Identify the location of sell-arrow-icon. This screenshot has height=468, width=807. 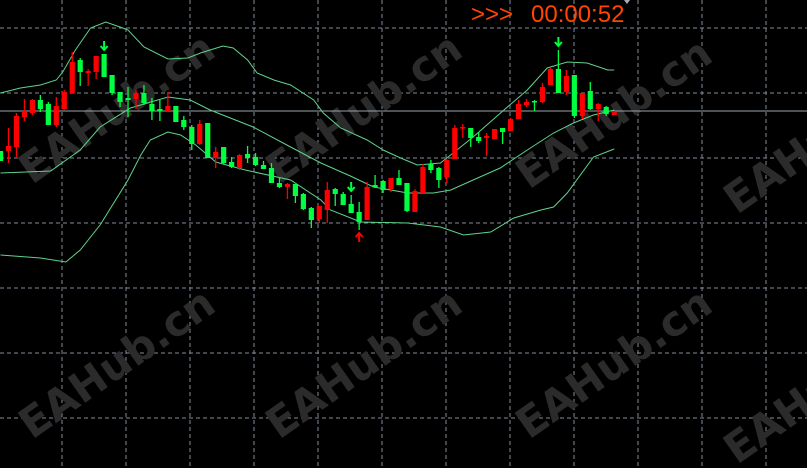
(351, 187).